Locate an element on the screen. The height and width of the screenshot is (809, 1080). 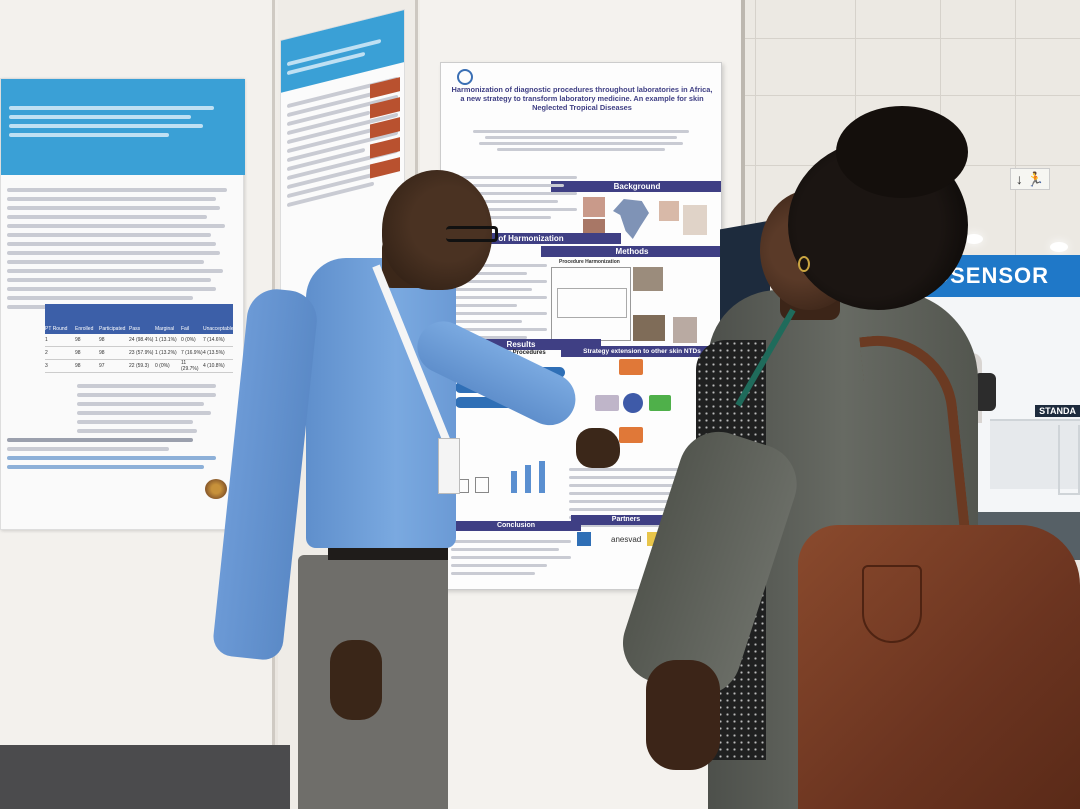
section-strategy: Strategy extension to other skin NTDs is located at coordinates (641, 351).